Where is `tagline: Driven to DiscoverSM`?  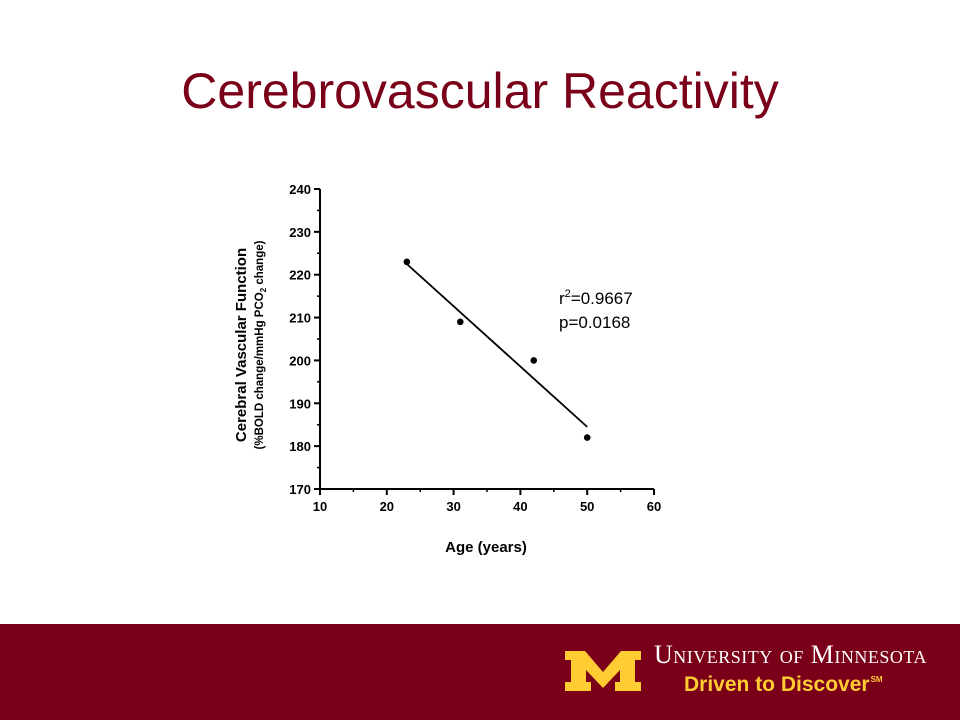 tagline: Driven to DiscoverSM is located at coordinates (783, 685).